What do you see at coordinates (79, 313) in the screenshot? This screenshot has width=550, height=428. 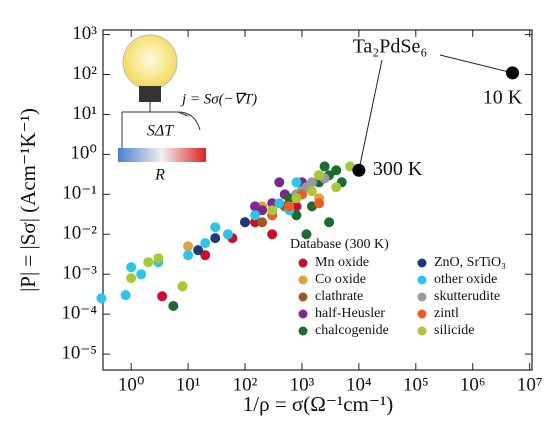 I see `y-tick-label: 10⁻⁴` at bounding box center [79, 313].